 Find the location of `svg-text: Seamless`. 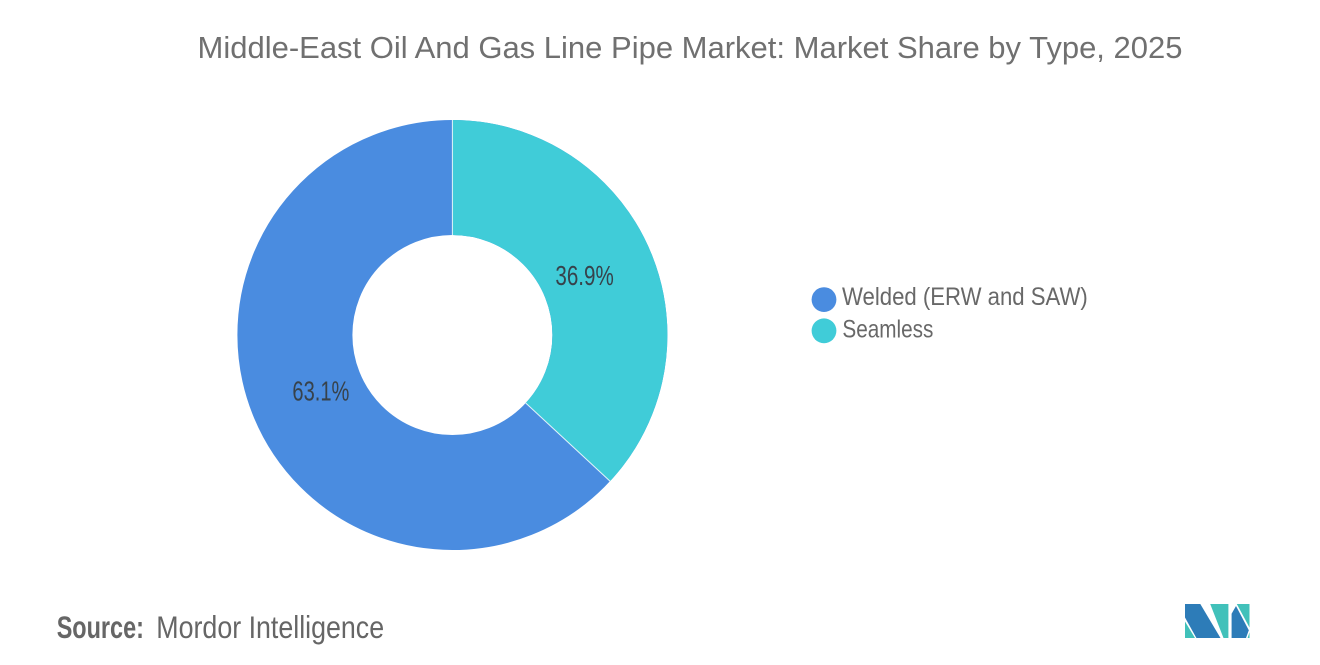

svg-text: Seamless is located at coordinates (887, 329).